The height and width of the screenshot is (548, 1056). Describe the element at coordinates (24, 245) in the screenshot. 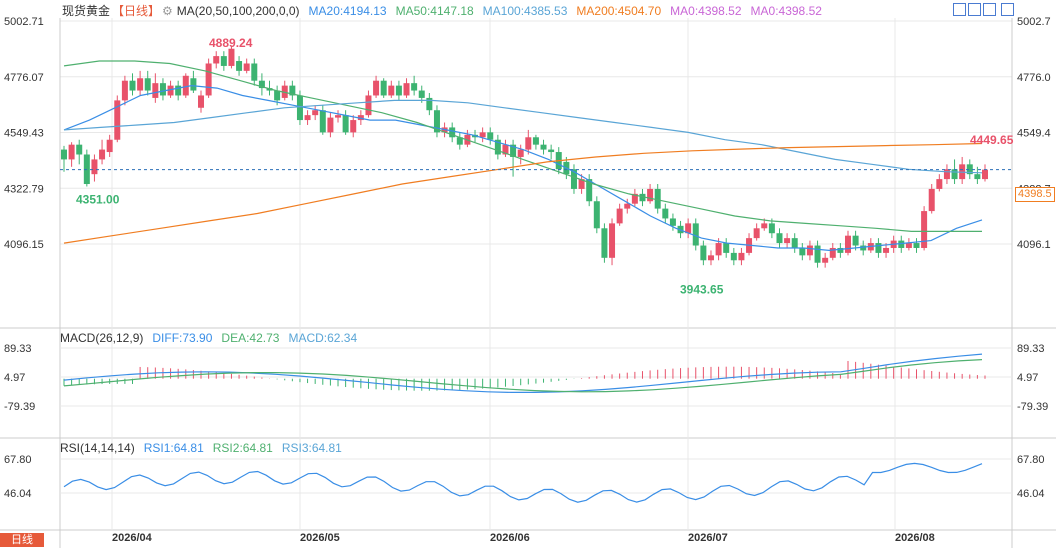

I see `y-tick-label: 4096.15` at that location.